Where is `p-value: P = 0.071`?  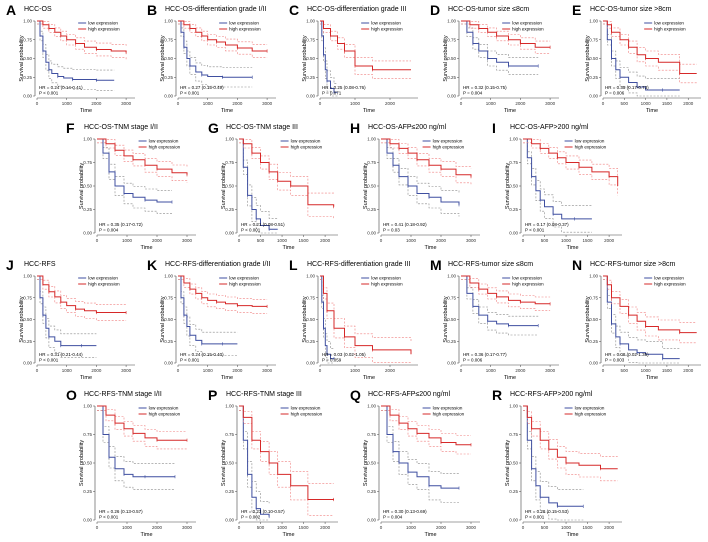 p-value: P = 0.071 is located at coordinates (332, 93).